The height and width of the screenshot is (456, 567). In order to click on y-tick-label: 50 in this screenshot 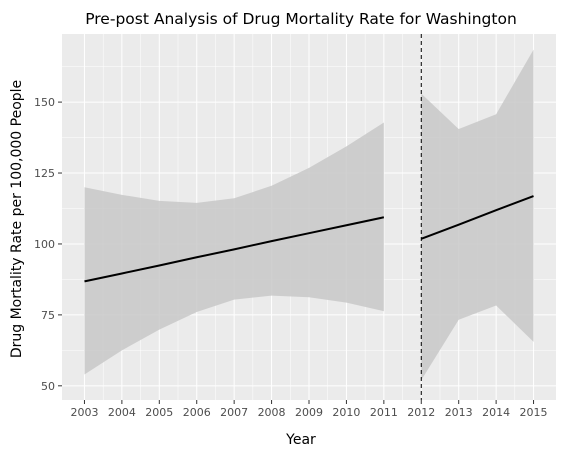, I will do `click(48, 386)`.